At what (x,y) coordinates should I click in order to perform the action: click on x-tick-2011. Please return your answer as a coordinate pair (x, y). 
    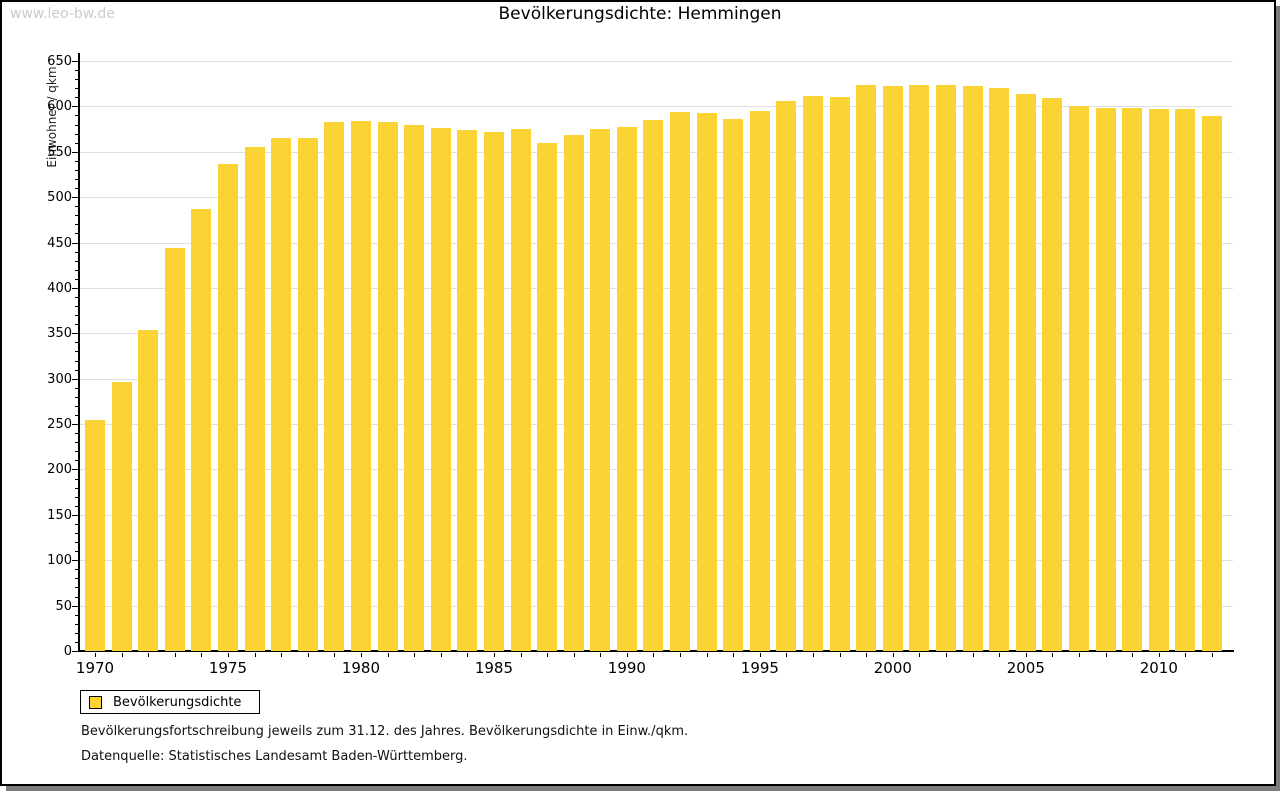
    Looking at the image, I should click on (1186, 655).